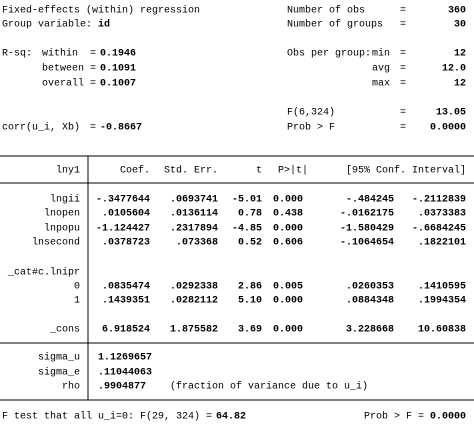 The width and height of the screenshot is (474, 430). I want to click on cell: .0835474, so click(126, 287).